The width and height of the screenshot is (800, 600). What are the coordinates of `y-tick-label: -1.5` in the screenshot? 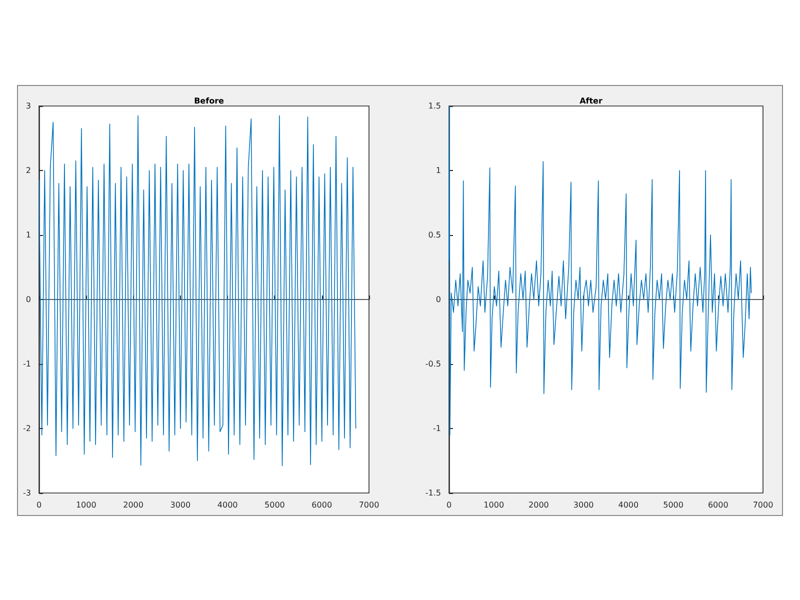 It's located at (433, 493).